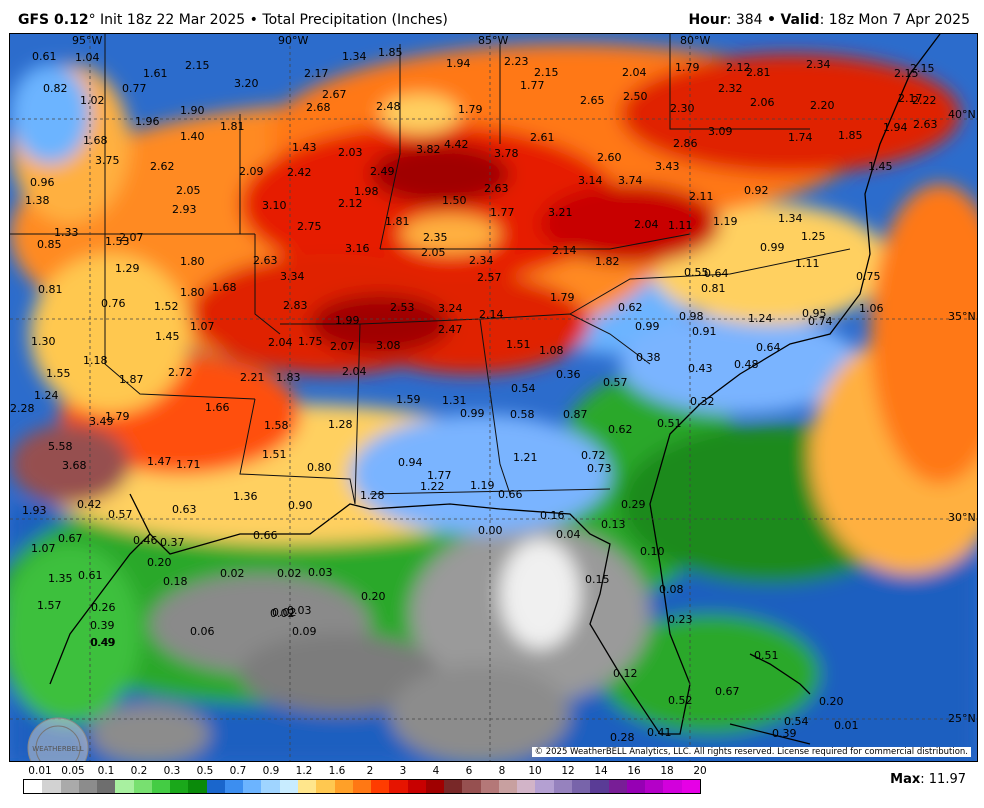 The height and width of the screenshot is (808, 984). I want to click on precip-value: 2.05, so click(188, 190).